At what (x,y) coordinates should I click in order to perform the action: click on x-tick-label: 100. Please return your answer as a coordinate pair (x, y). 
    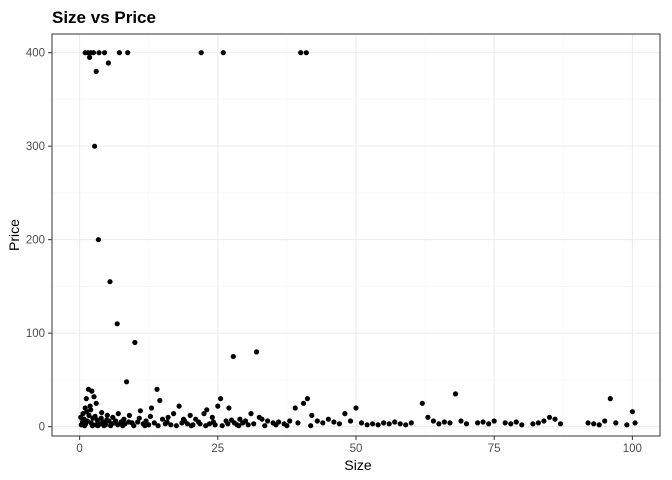
    Looking at the image, I should click on (632, 449).